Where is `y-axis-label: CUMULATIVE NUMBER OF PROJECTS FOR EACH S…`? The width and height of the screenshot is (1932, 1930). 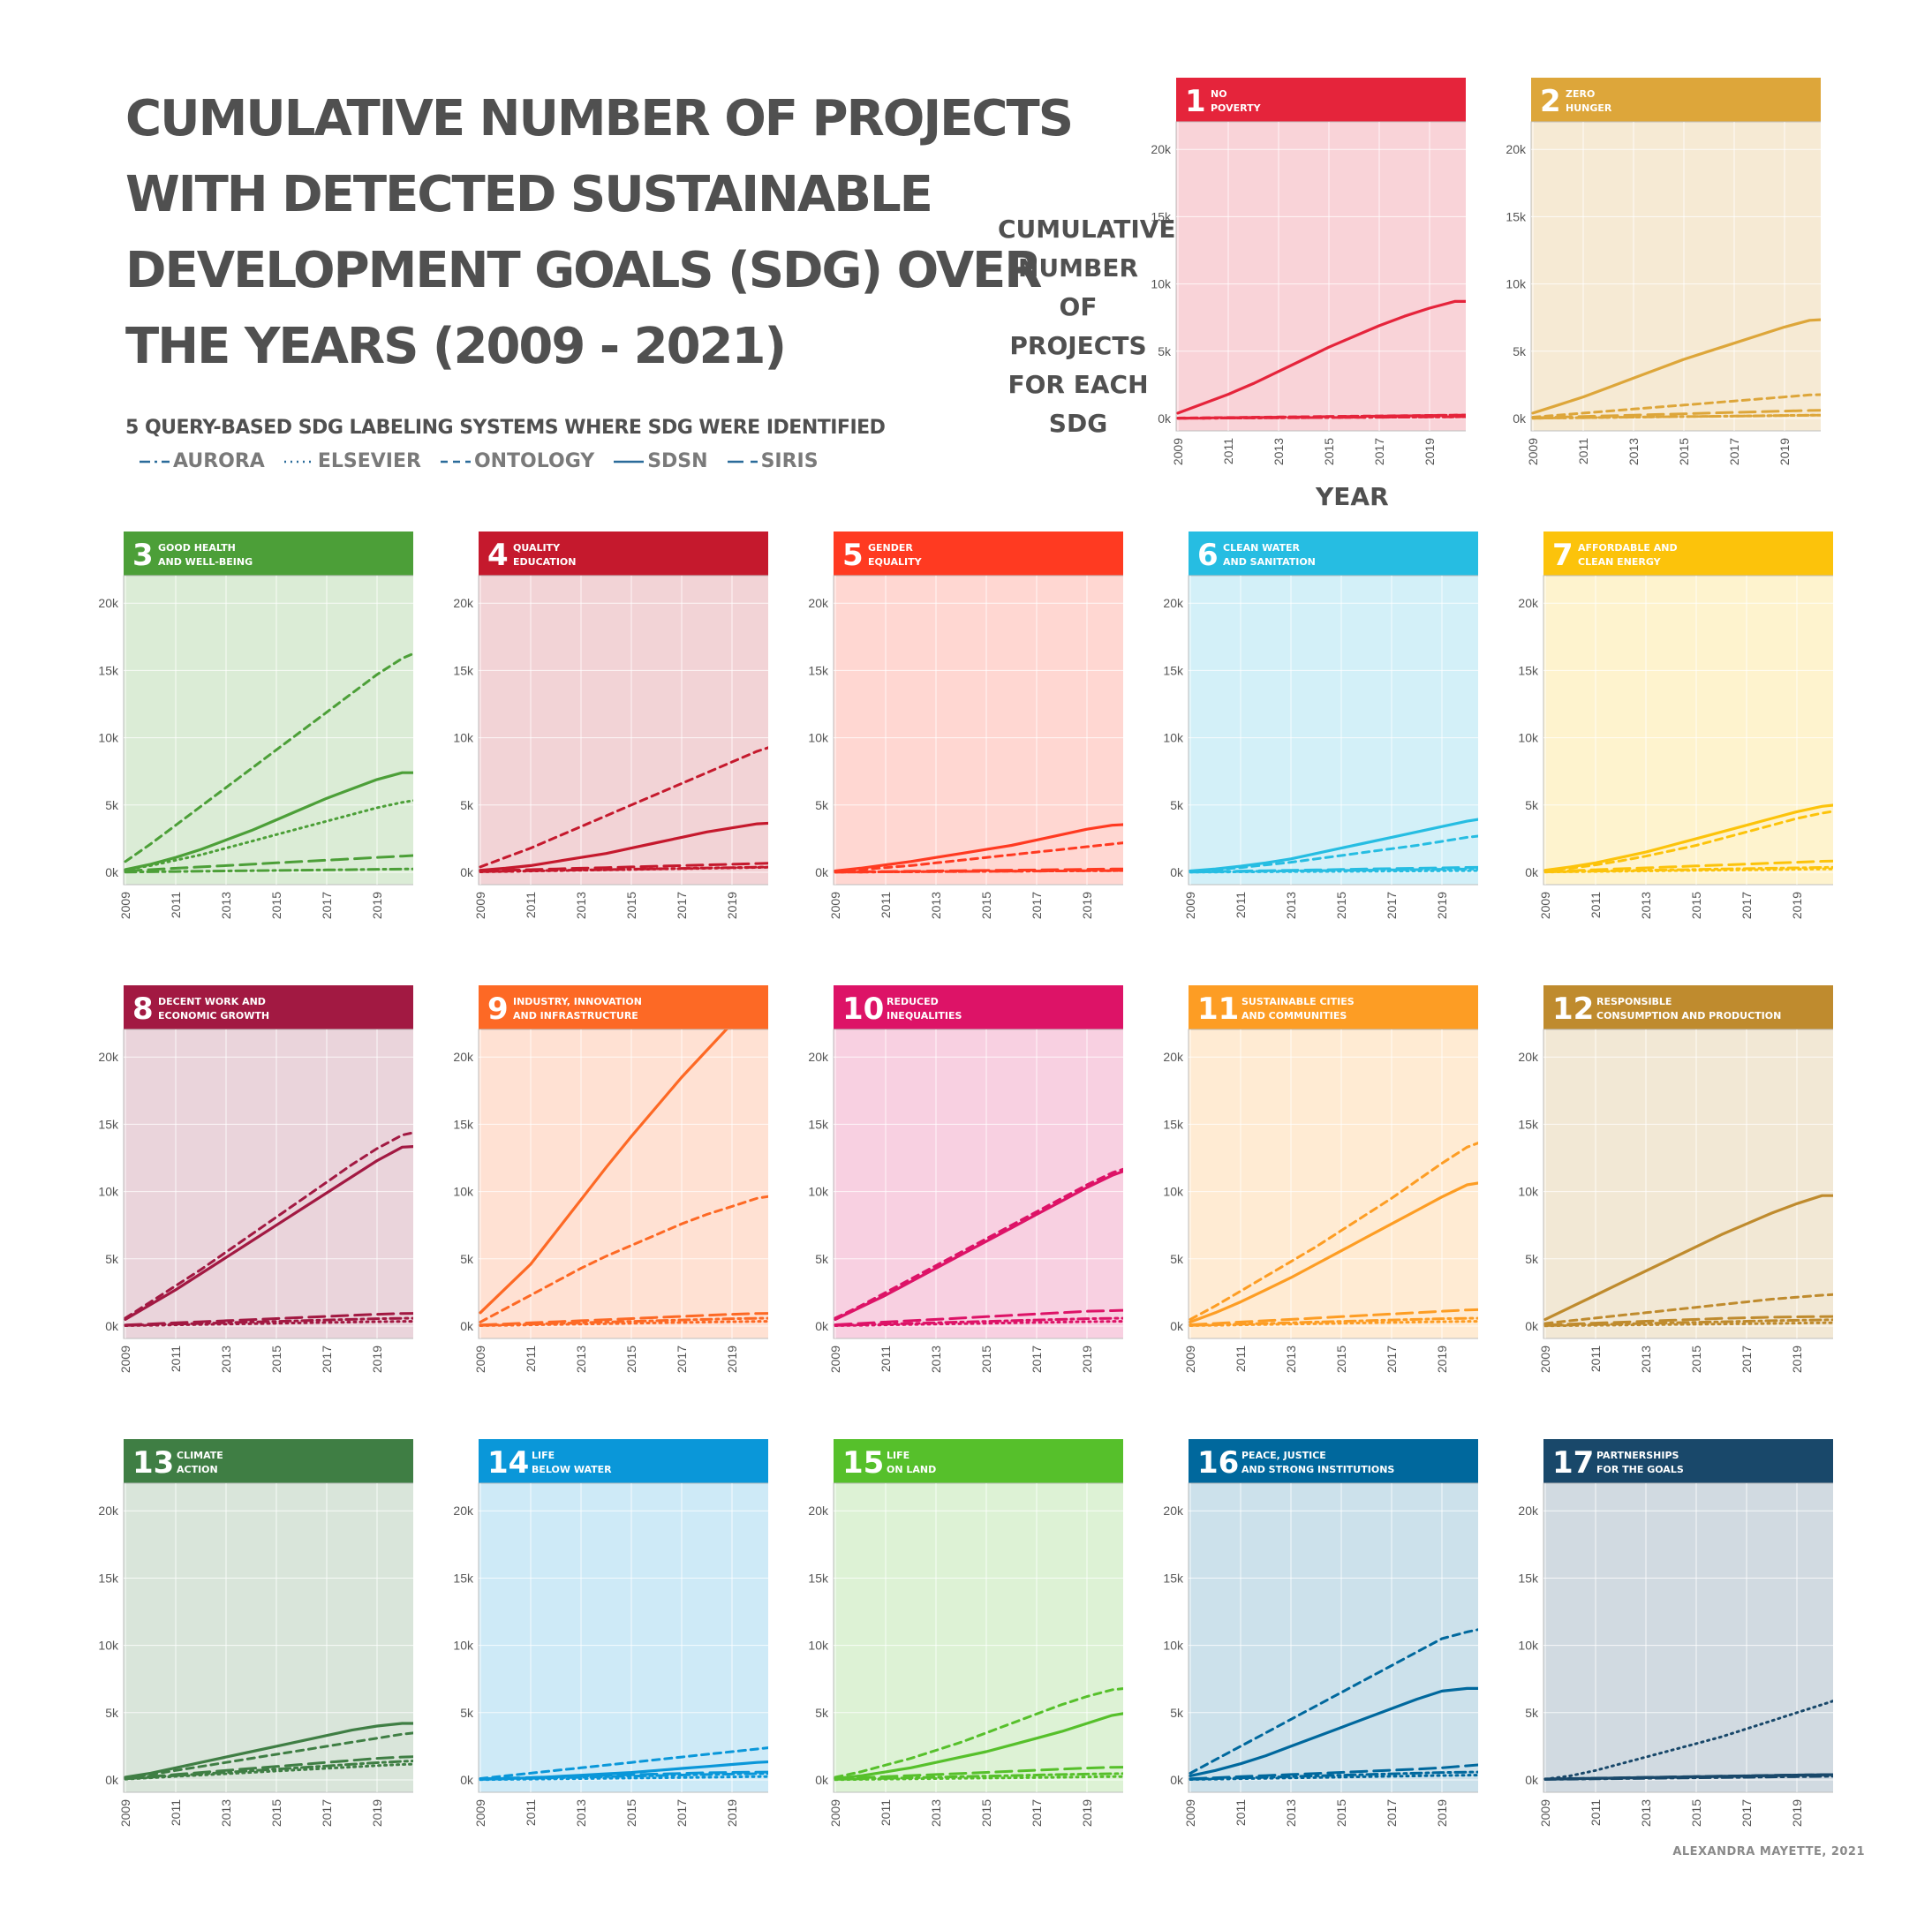
y-axis-label: CUMULATIVE NUMBER OF PROJECTS FOR EACH S… is located at coordinates (1087, 326).